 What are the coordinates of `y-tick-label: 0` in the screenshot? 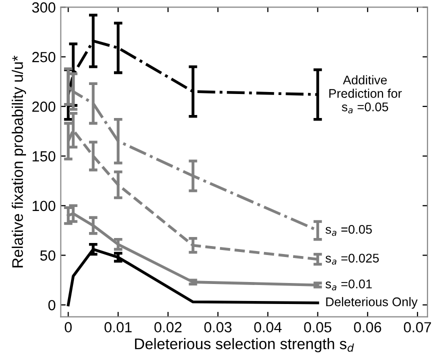 It's located at (52, 305).